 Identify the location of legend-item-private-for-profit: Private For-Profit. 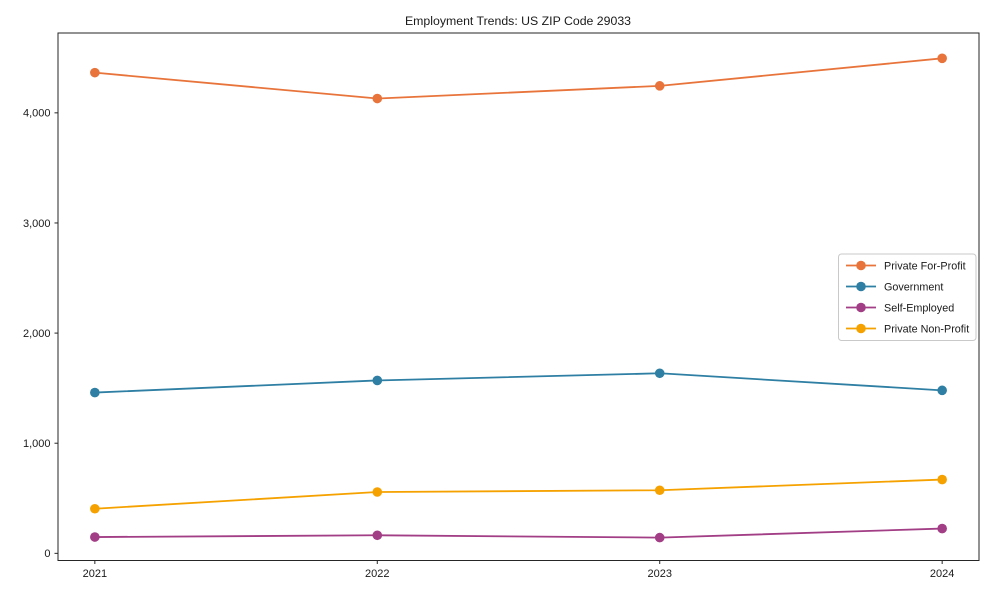
(906, 266).